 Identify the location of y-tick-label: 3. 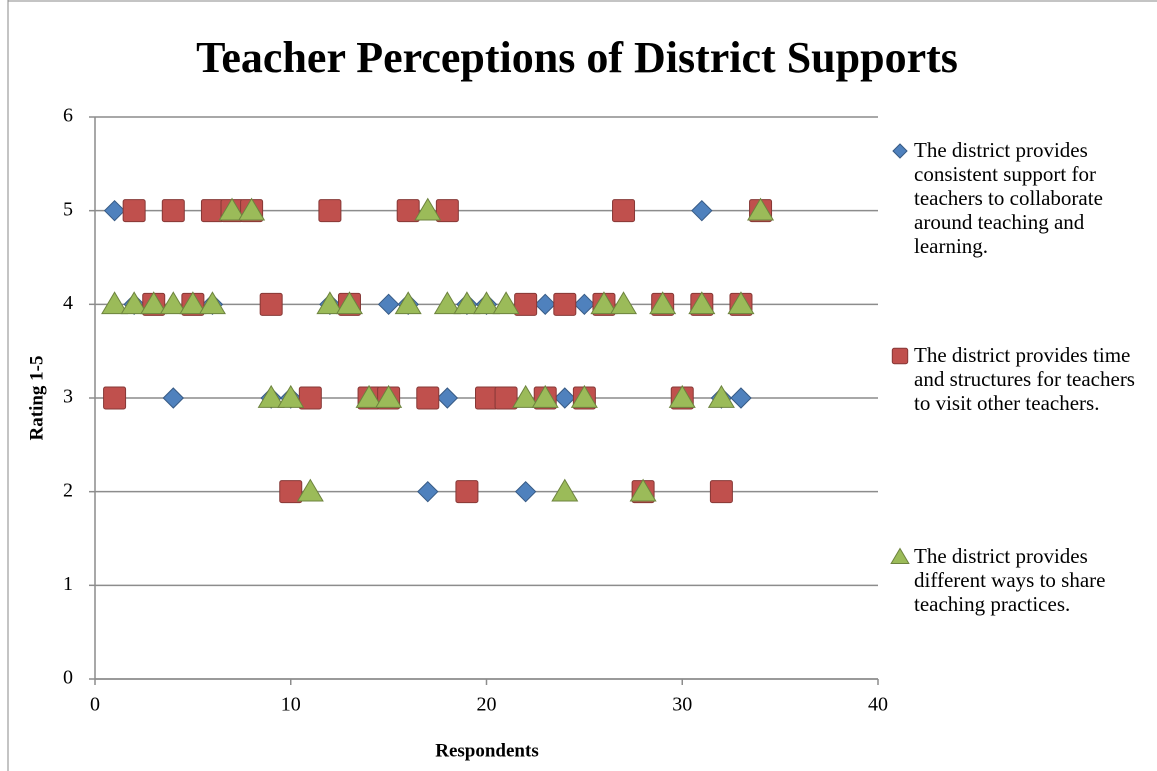
(68, 397).